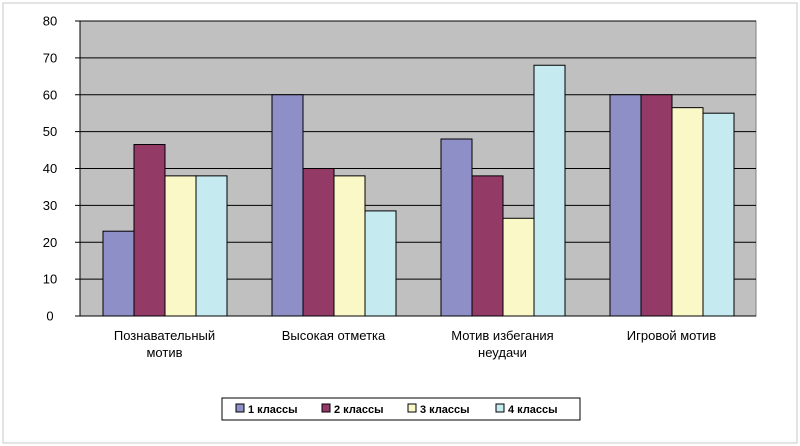 The image size is (800, 446). I want to click on y-tick-label: 80, so click(50, 21).